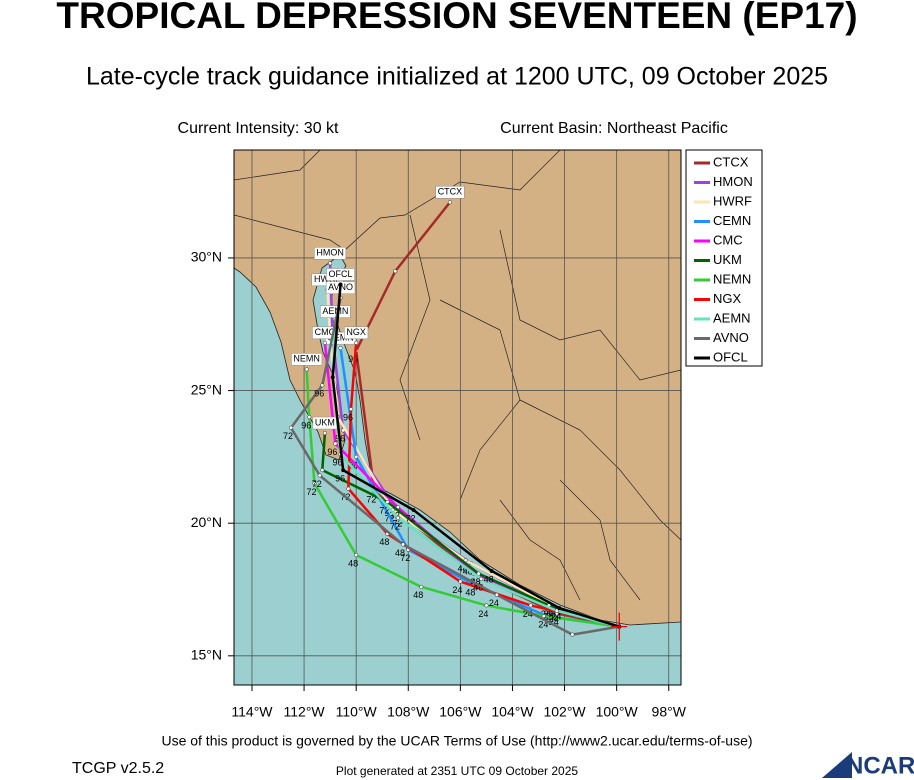 The height and width of the screenshot is (780, 914). Describe the element at coordinates (252, 712) in the screenshot. I see `x-tick-label: 114°W` at that location.